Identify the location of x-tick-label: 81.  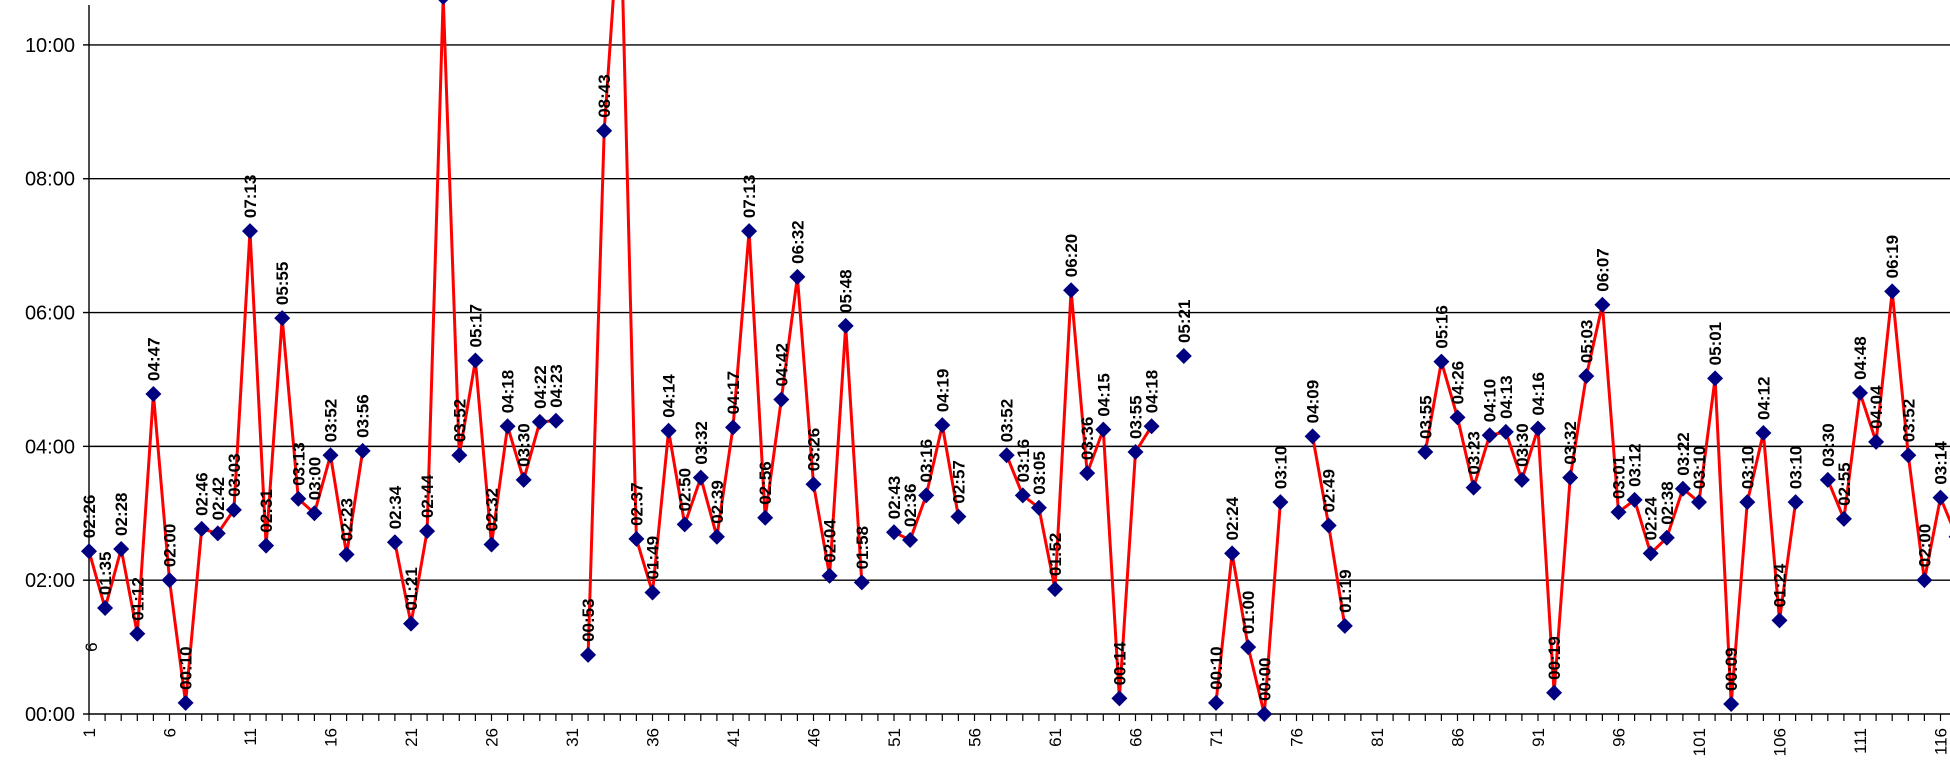
(1377, 737).